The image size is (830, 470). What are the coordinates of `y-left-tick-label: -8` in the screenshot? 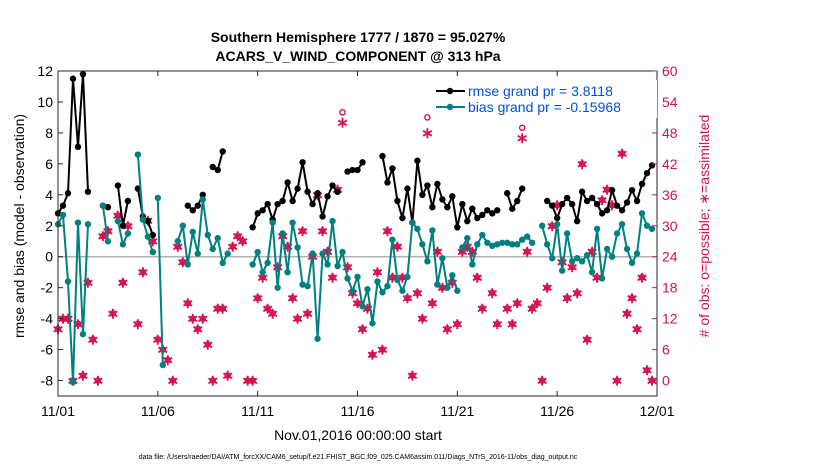 It's located at (47, 381).